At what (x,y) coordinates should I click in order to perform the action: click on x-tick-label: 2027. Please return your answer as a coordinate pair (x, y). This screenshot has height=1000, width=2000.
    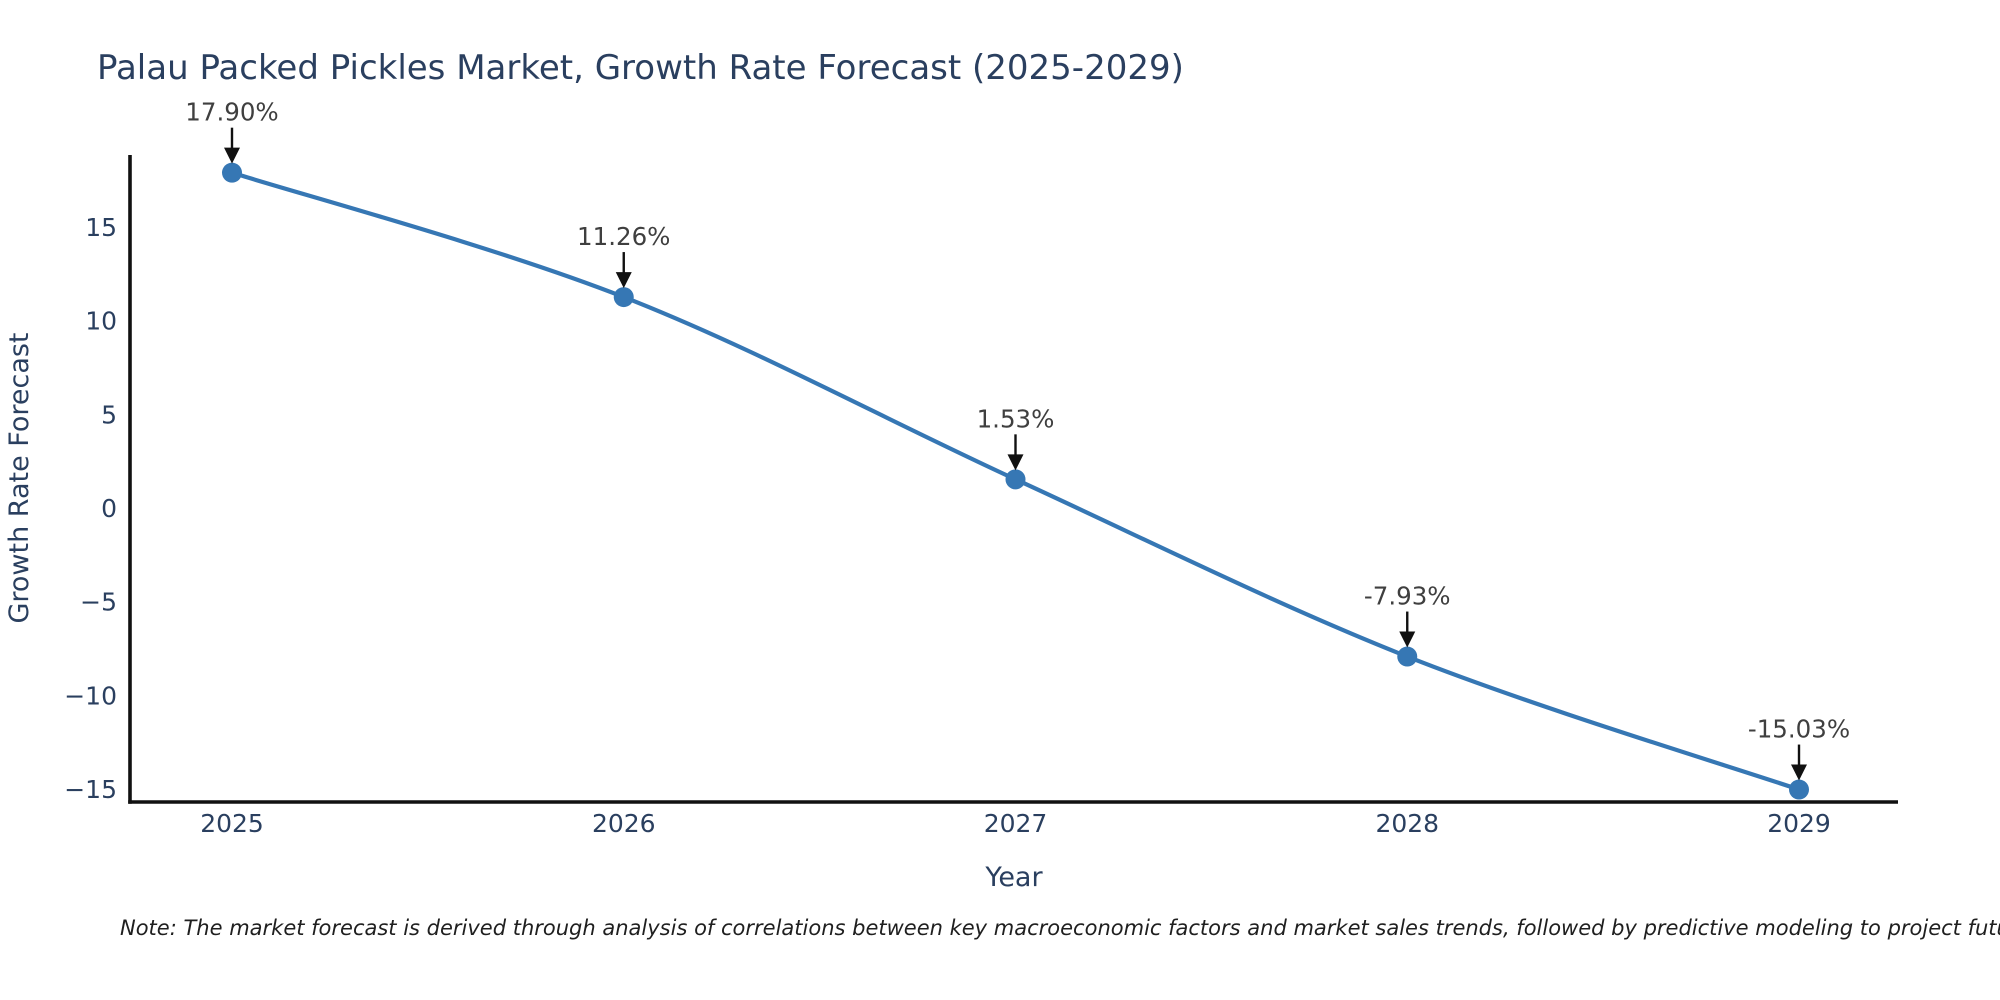
    Looking at the image, I should click on (1016, 823).